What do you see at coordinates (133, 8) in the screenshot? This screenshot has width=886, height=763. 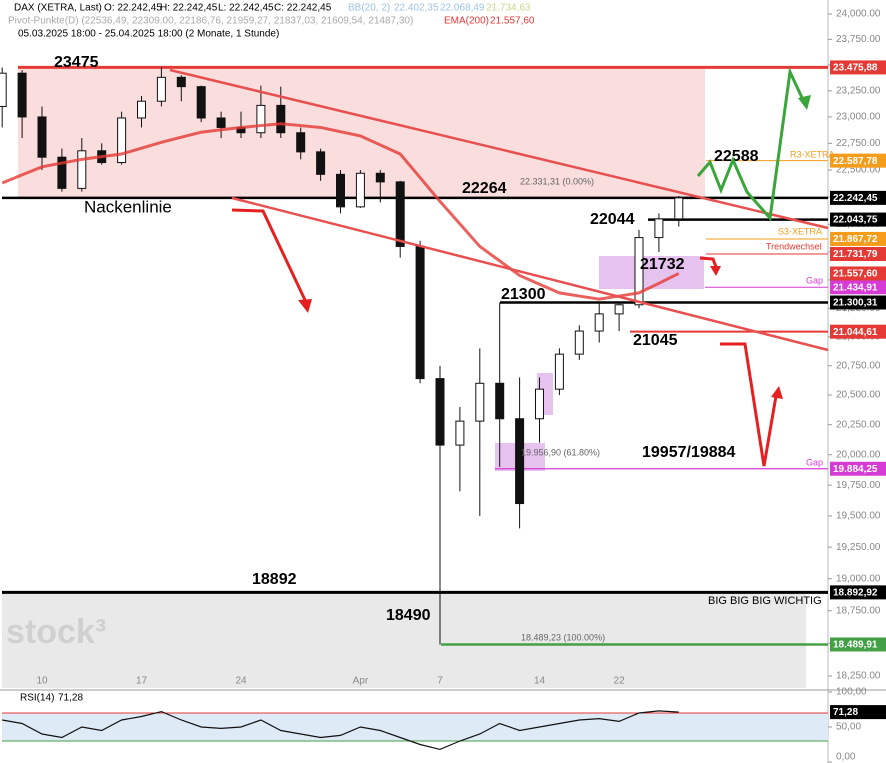 I see `ohlc: O: 22.242,45` at bounding box center [133, 8].